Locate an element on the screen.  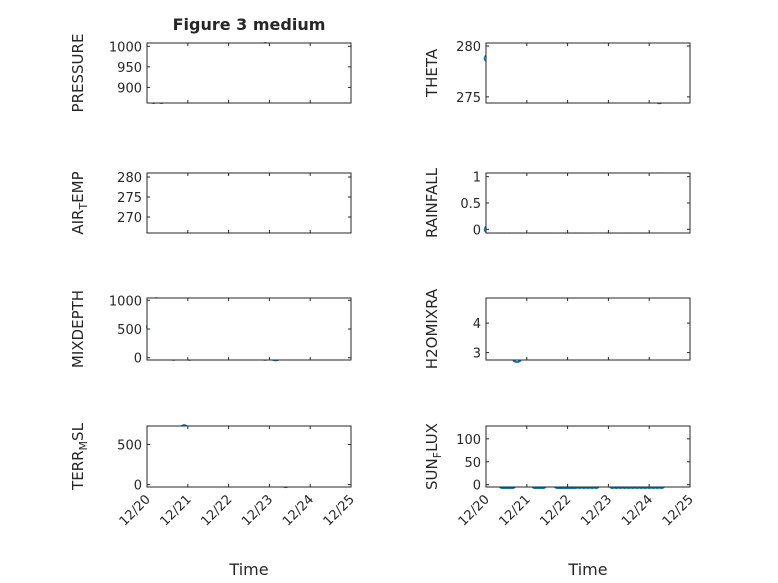
y-tick-label: 0.5 is located at coordinates (470, 204).